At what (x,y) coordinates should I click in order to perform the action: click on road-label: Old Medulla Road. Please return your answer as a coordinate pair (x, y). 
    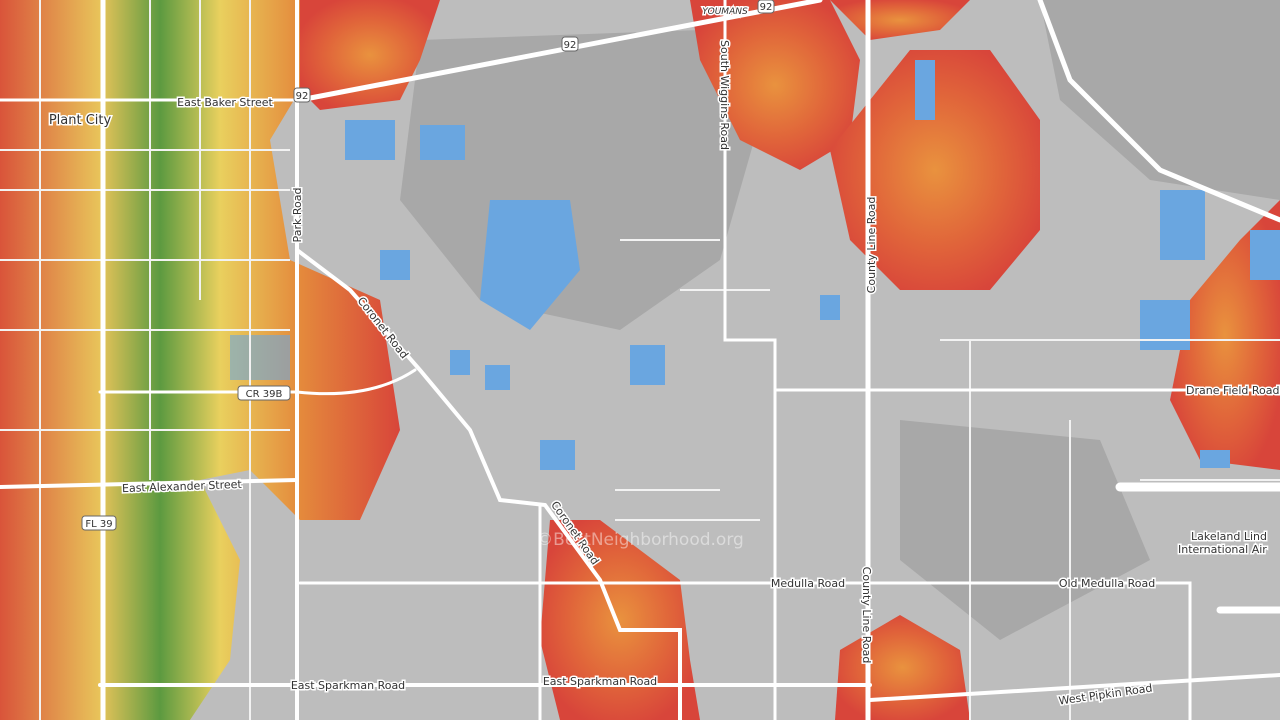
    Looking at the image, I should click on (1107, 583).